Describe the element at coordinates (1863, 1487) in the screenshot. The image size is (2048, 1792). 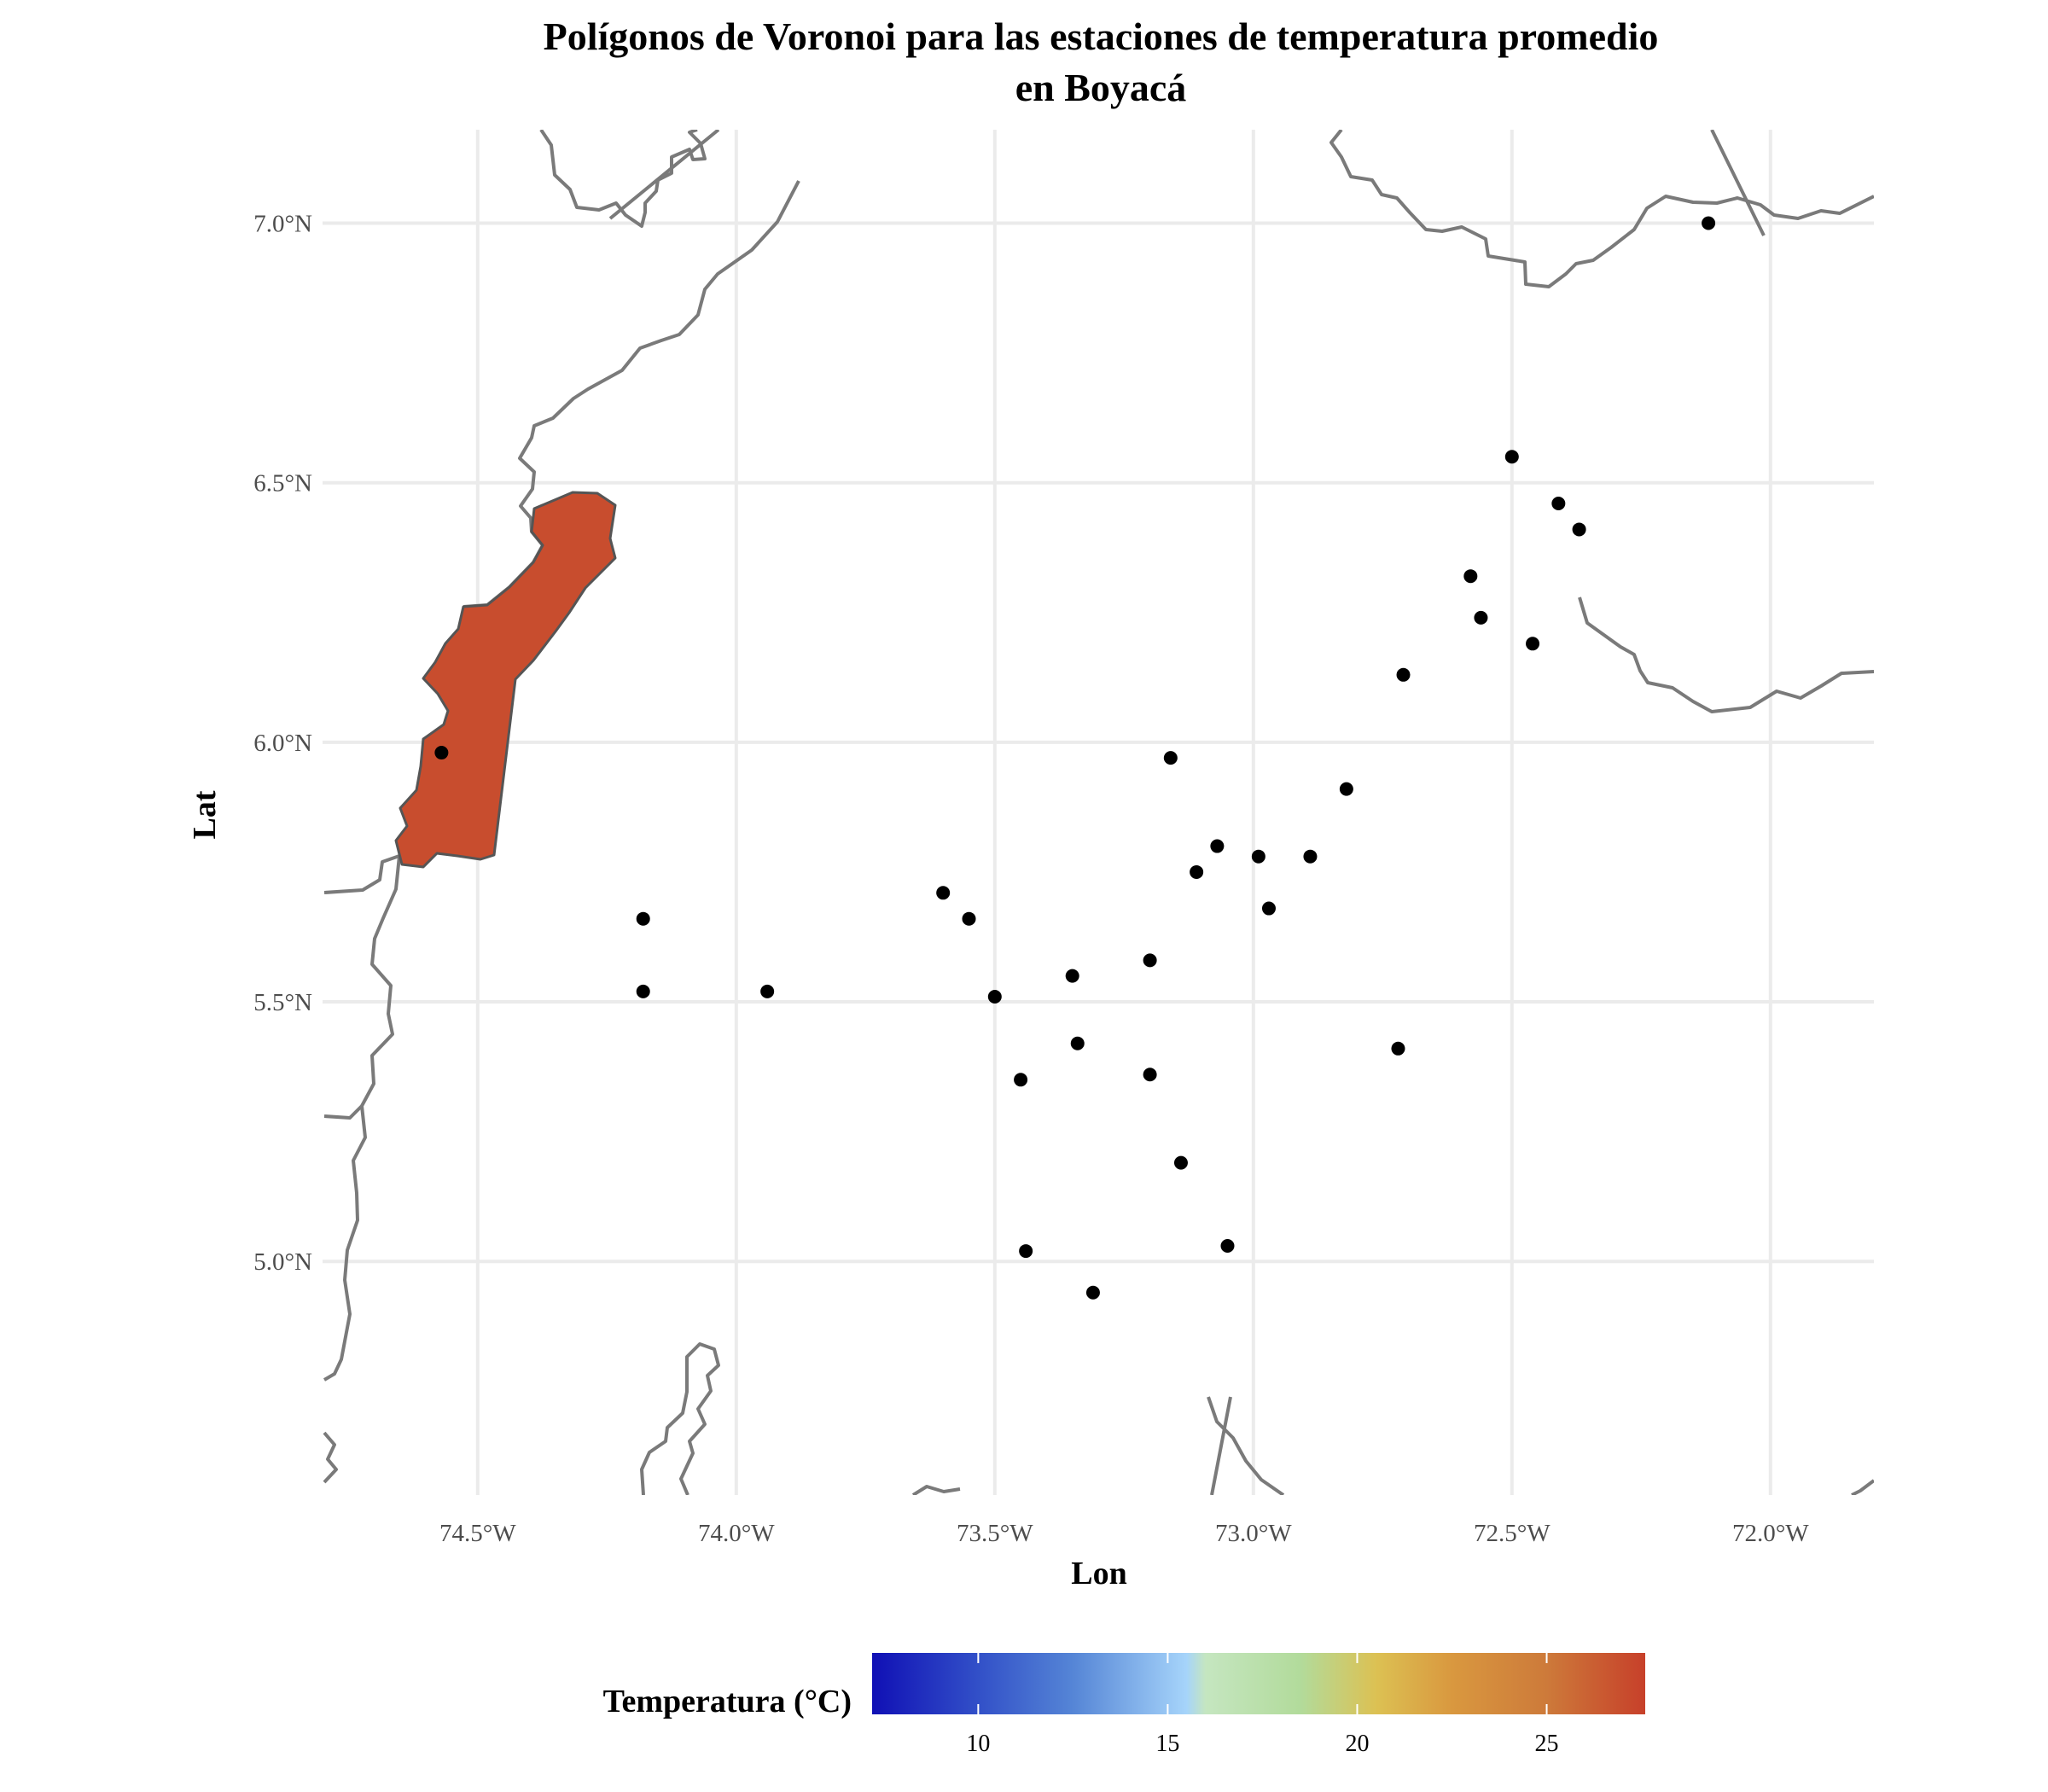
I see `border-south-east` at that location.